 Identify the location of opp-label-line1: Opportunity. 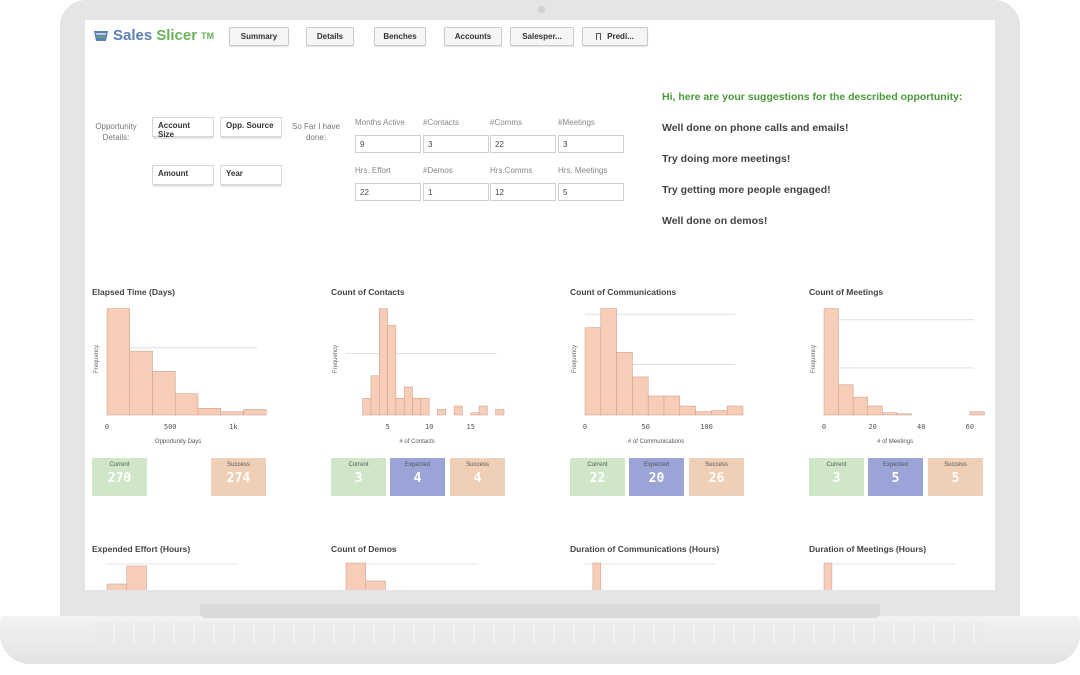
(116, 126).